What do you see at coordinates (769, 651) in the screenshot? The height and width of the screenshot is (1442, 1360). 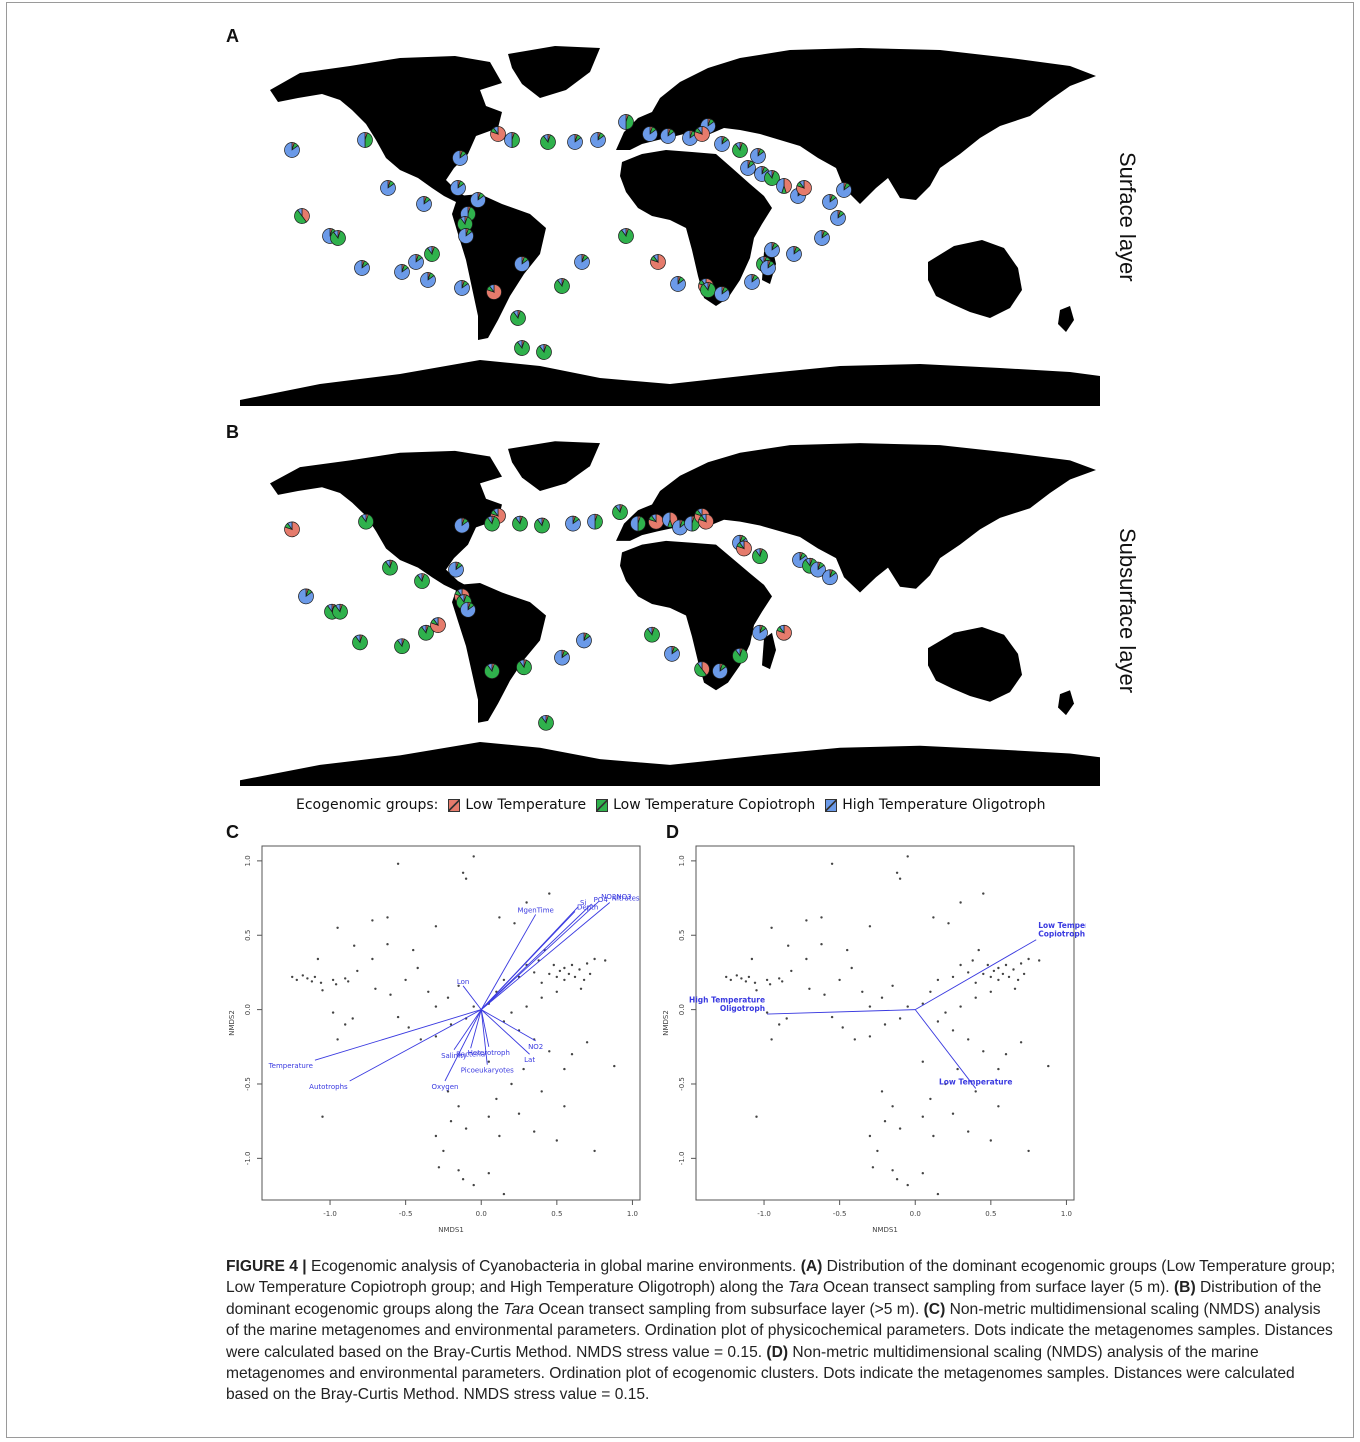 I see `map-madagascar` at bounding box center [769, 651].